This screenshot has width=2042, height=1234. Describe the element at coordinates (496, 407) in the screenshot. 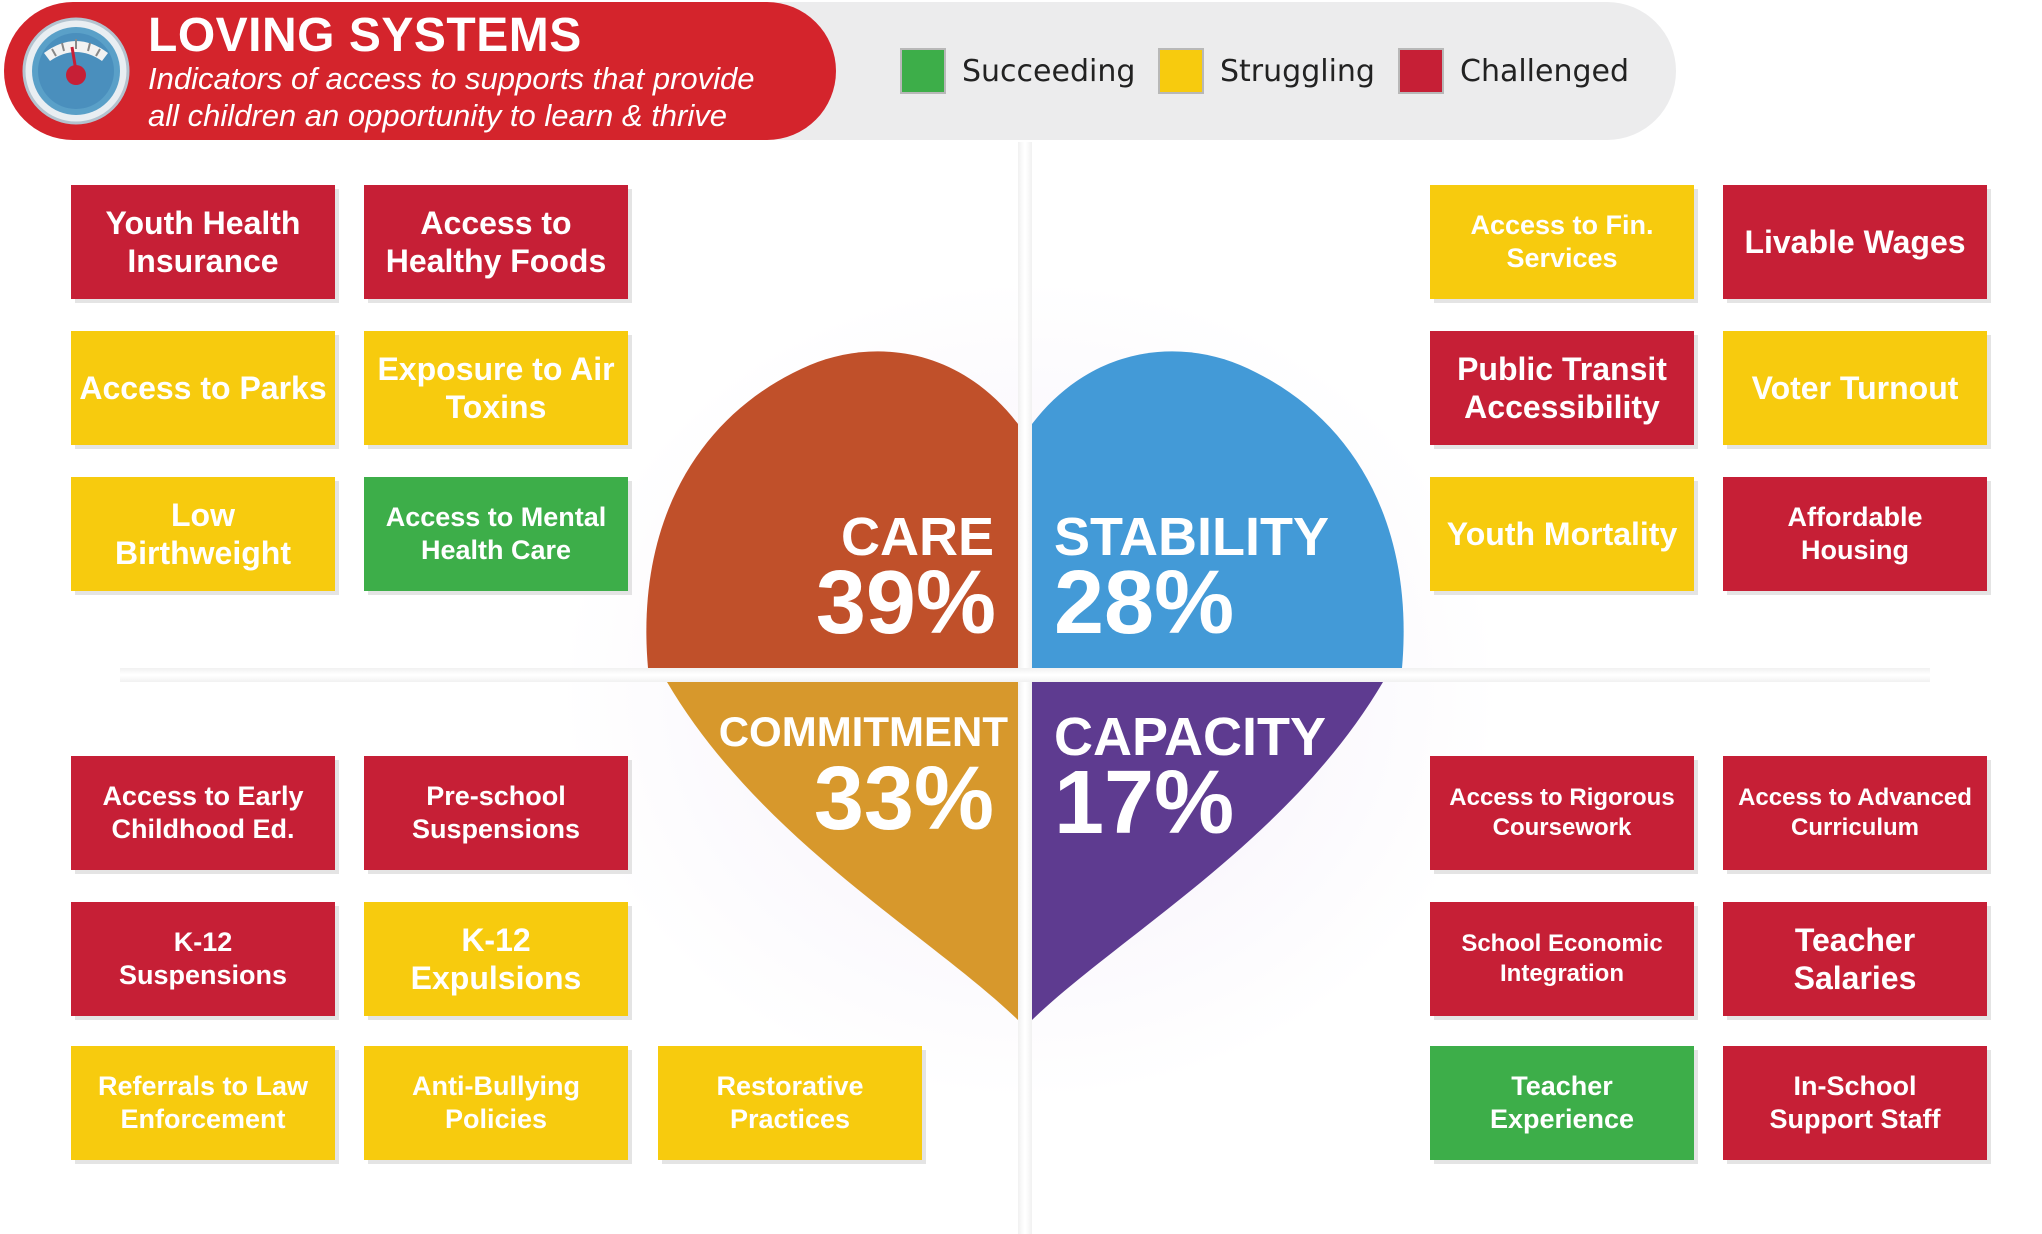

I see `indicator-label-line: Toxins` at that location.